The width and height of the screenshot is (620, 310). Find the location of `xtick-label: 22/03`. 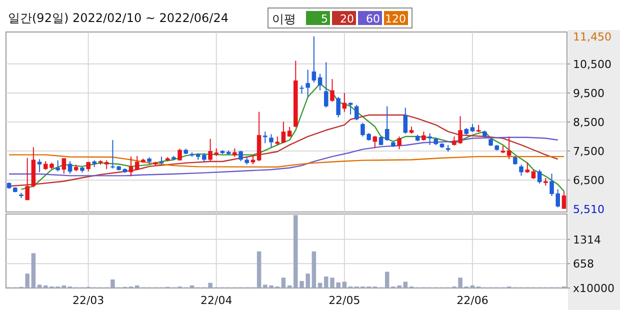

xtick-label: 22/03 is located at coordinates (88, 300).